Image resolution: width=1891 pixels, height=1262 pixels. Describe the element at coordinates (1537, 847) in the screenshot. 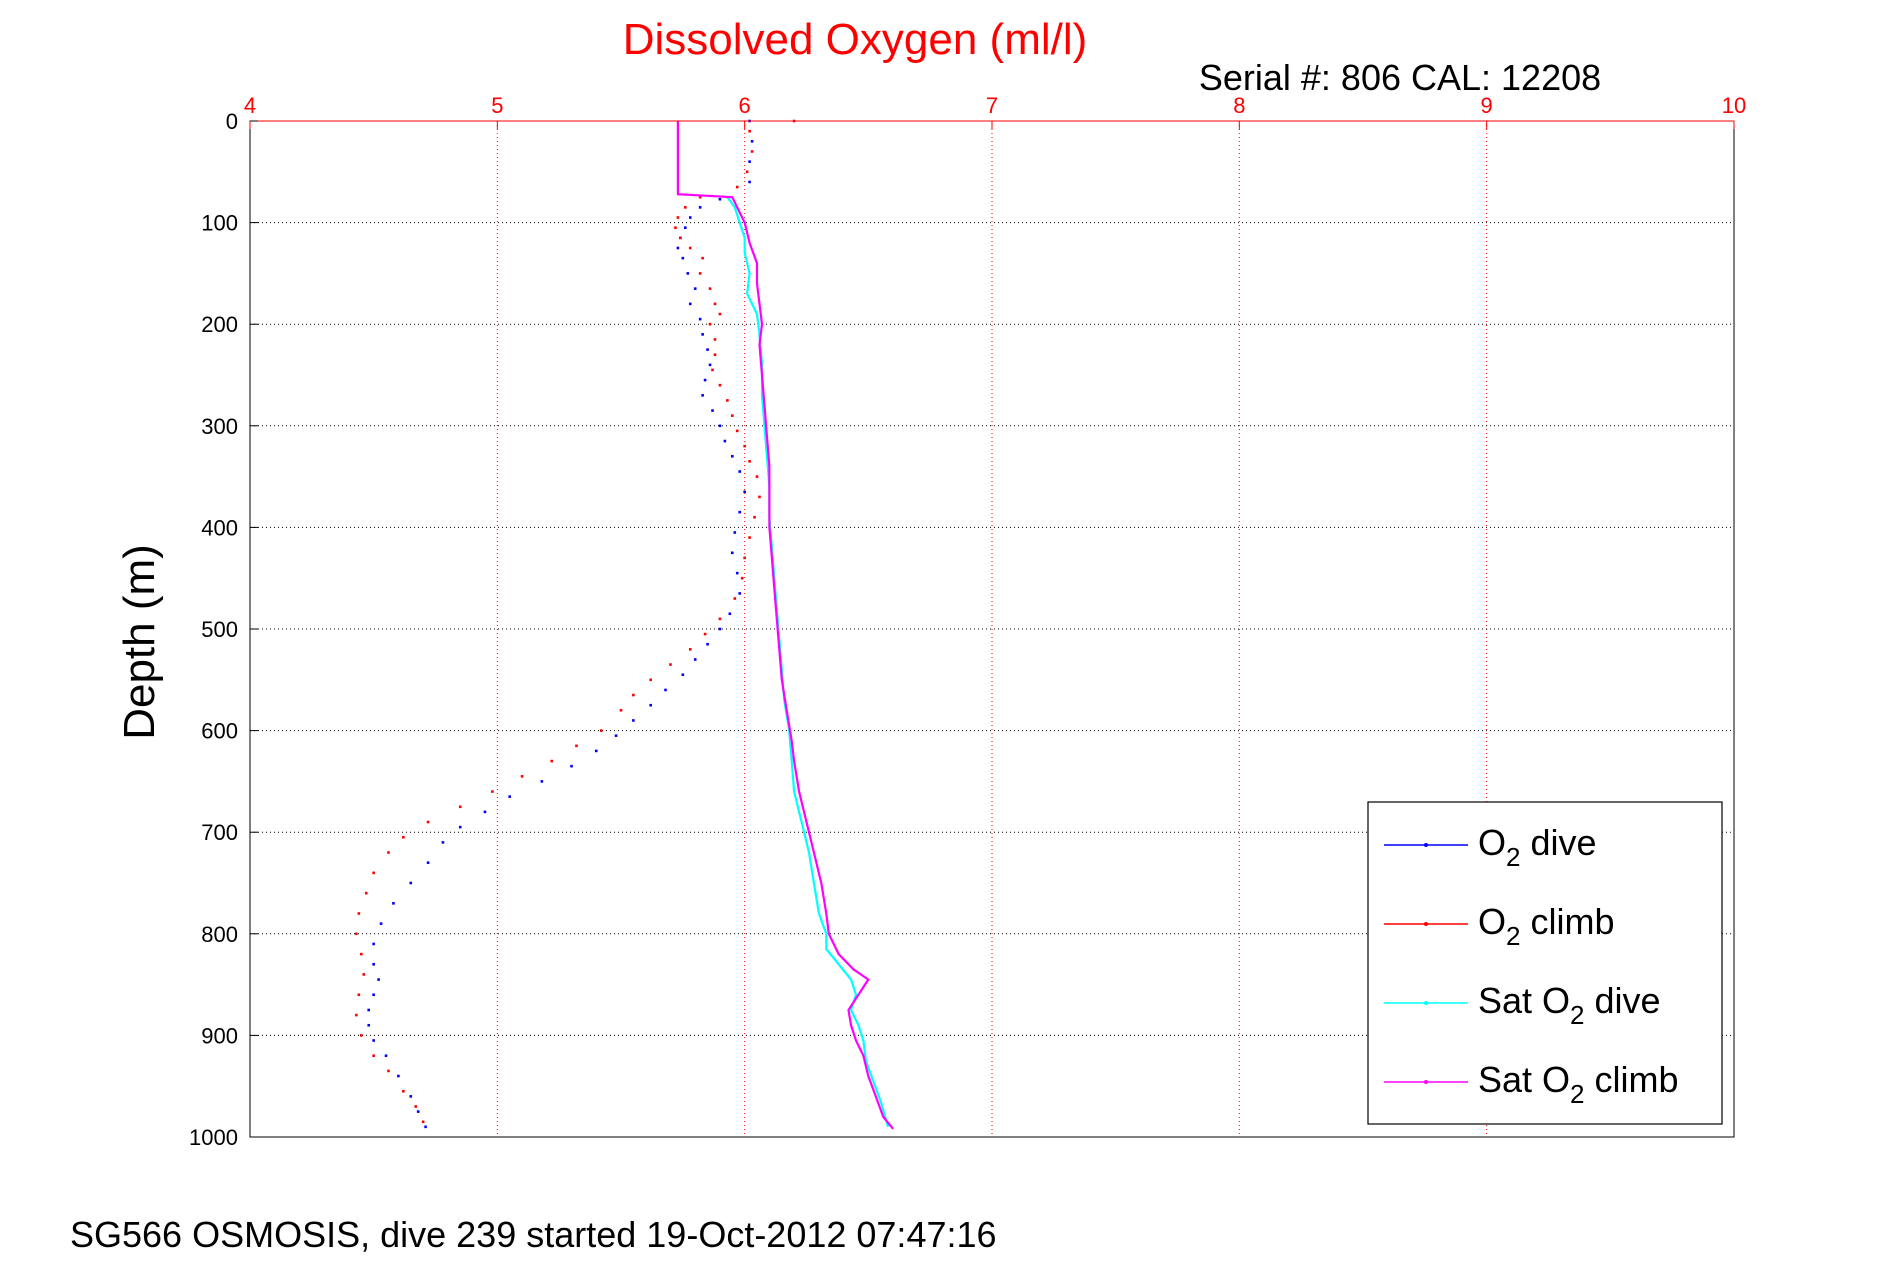

I see `legend-label-o2-dive: O2 dive` at that location.